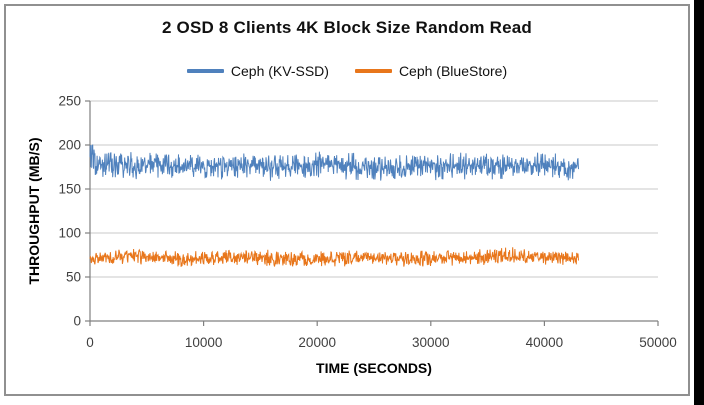 This screenshot has width=704, height=405. What do you see at coordinates (545, 342) in the screenshot?
I see `x-tick-label: 40000` at bounding box center [545, 342].